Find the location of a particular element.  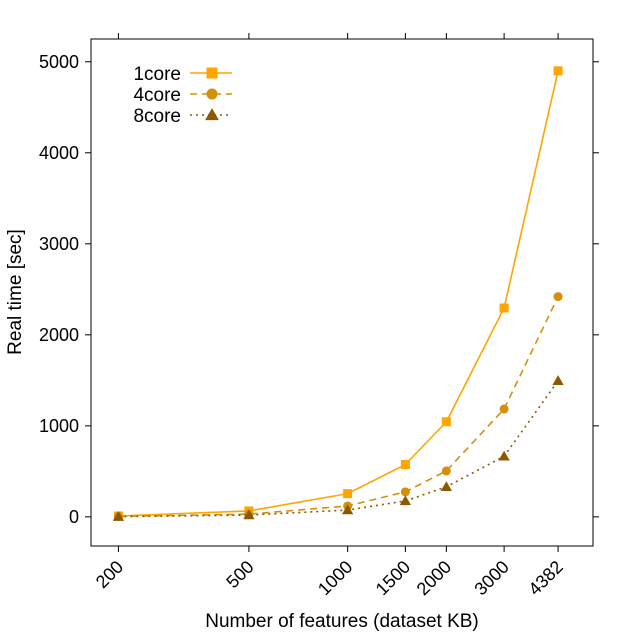

x-tick-label: 2000 is located at coordinates (434, 578).